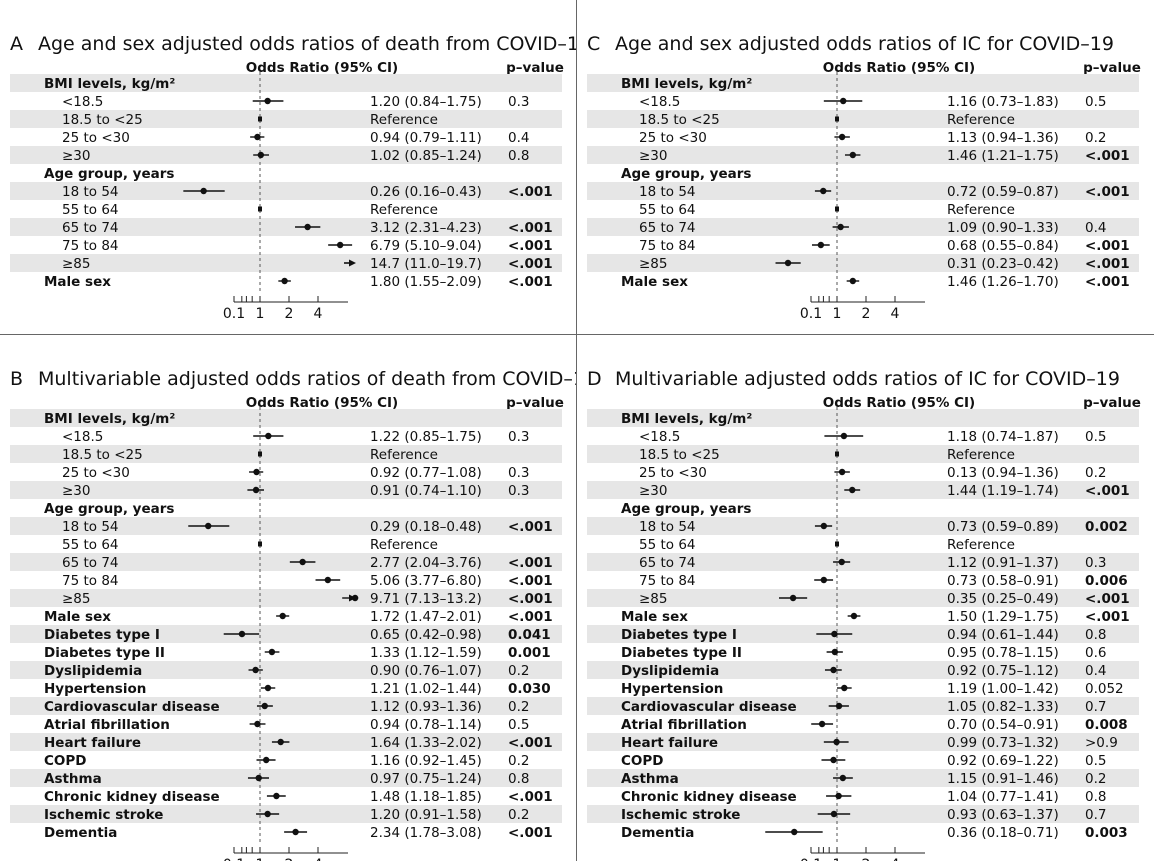 This screenshot has height=861, width=1154. What do you see at coordinates (709, 707) in the screenshot?
I see `row-label: Cardiovascular disease` at bounding box center [709, 707].